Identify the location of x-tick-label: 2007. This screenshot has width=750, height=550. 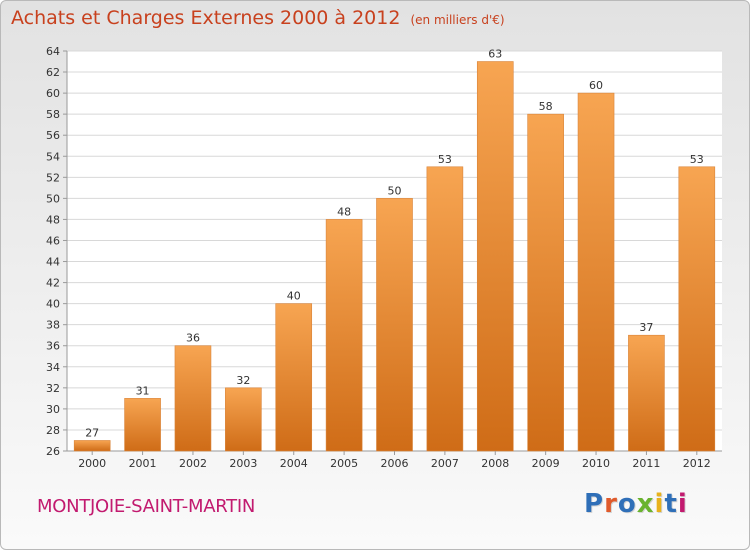
(445, 463).